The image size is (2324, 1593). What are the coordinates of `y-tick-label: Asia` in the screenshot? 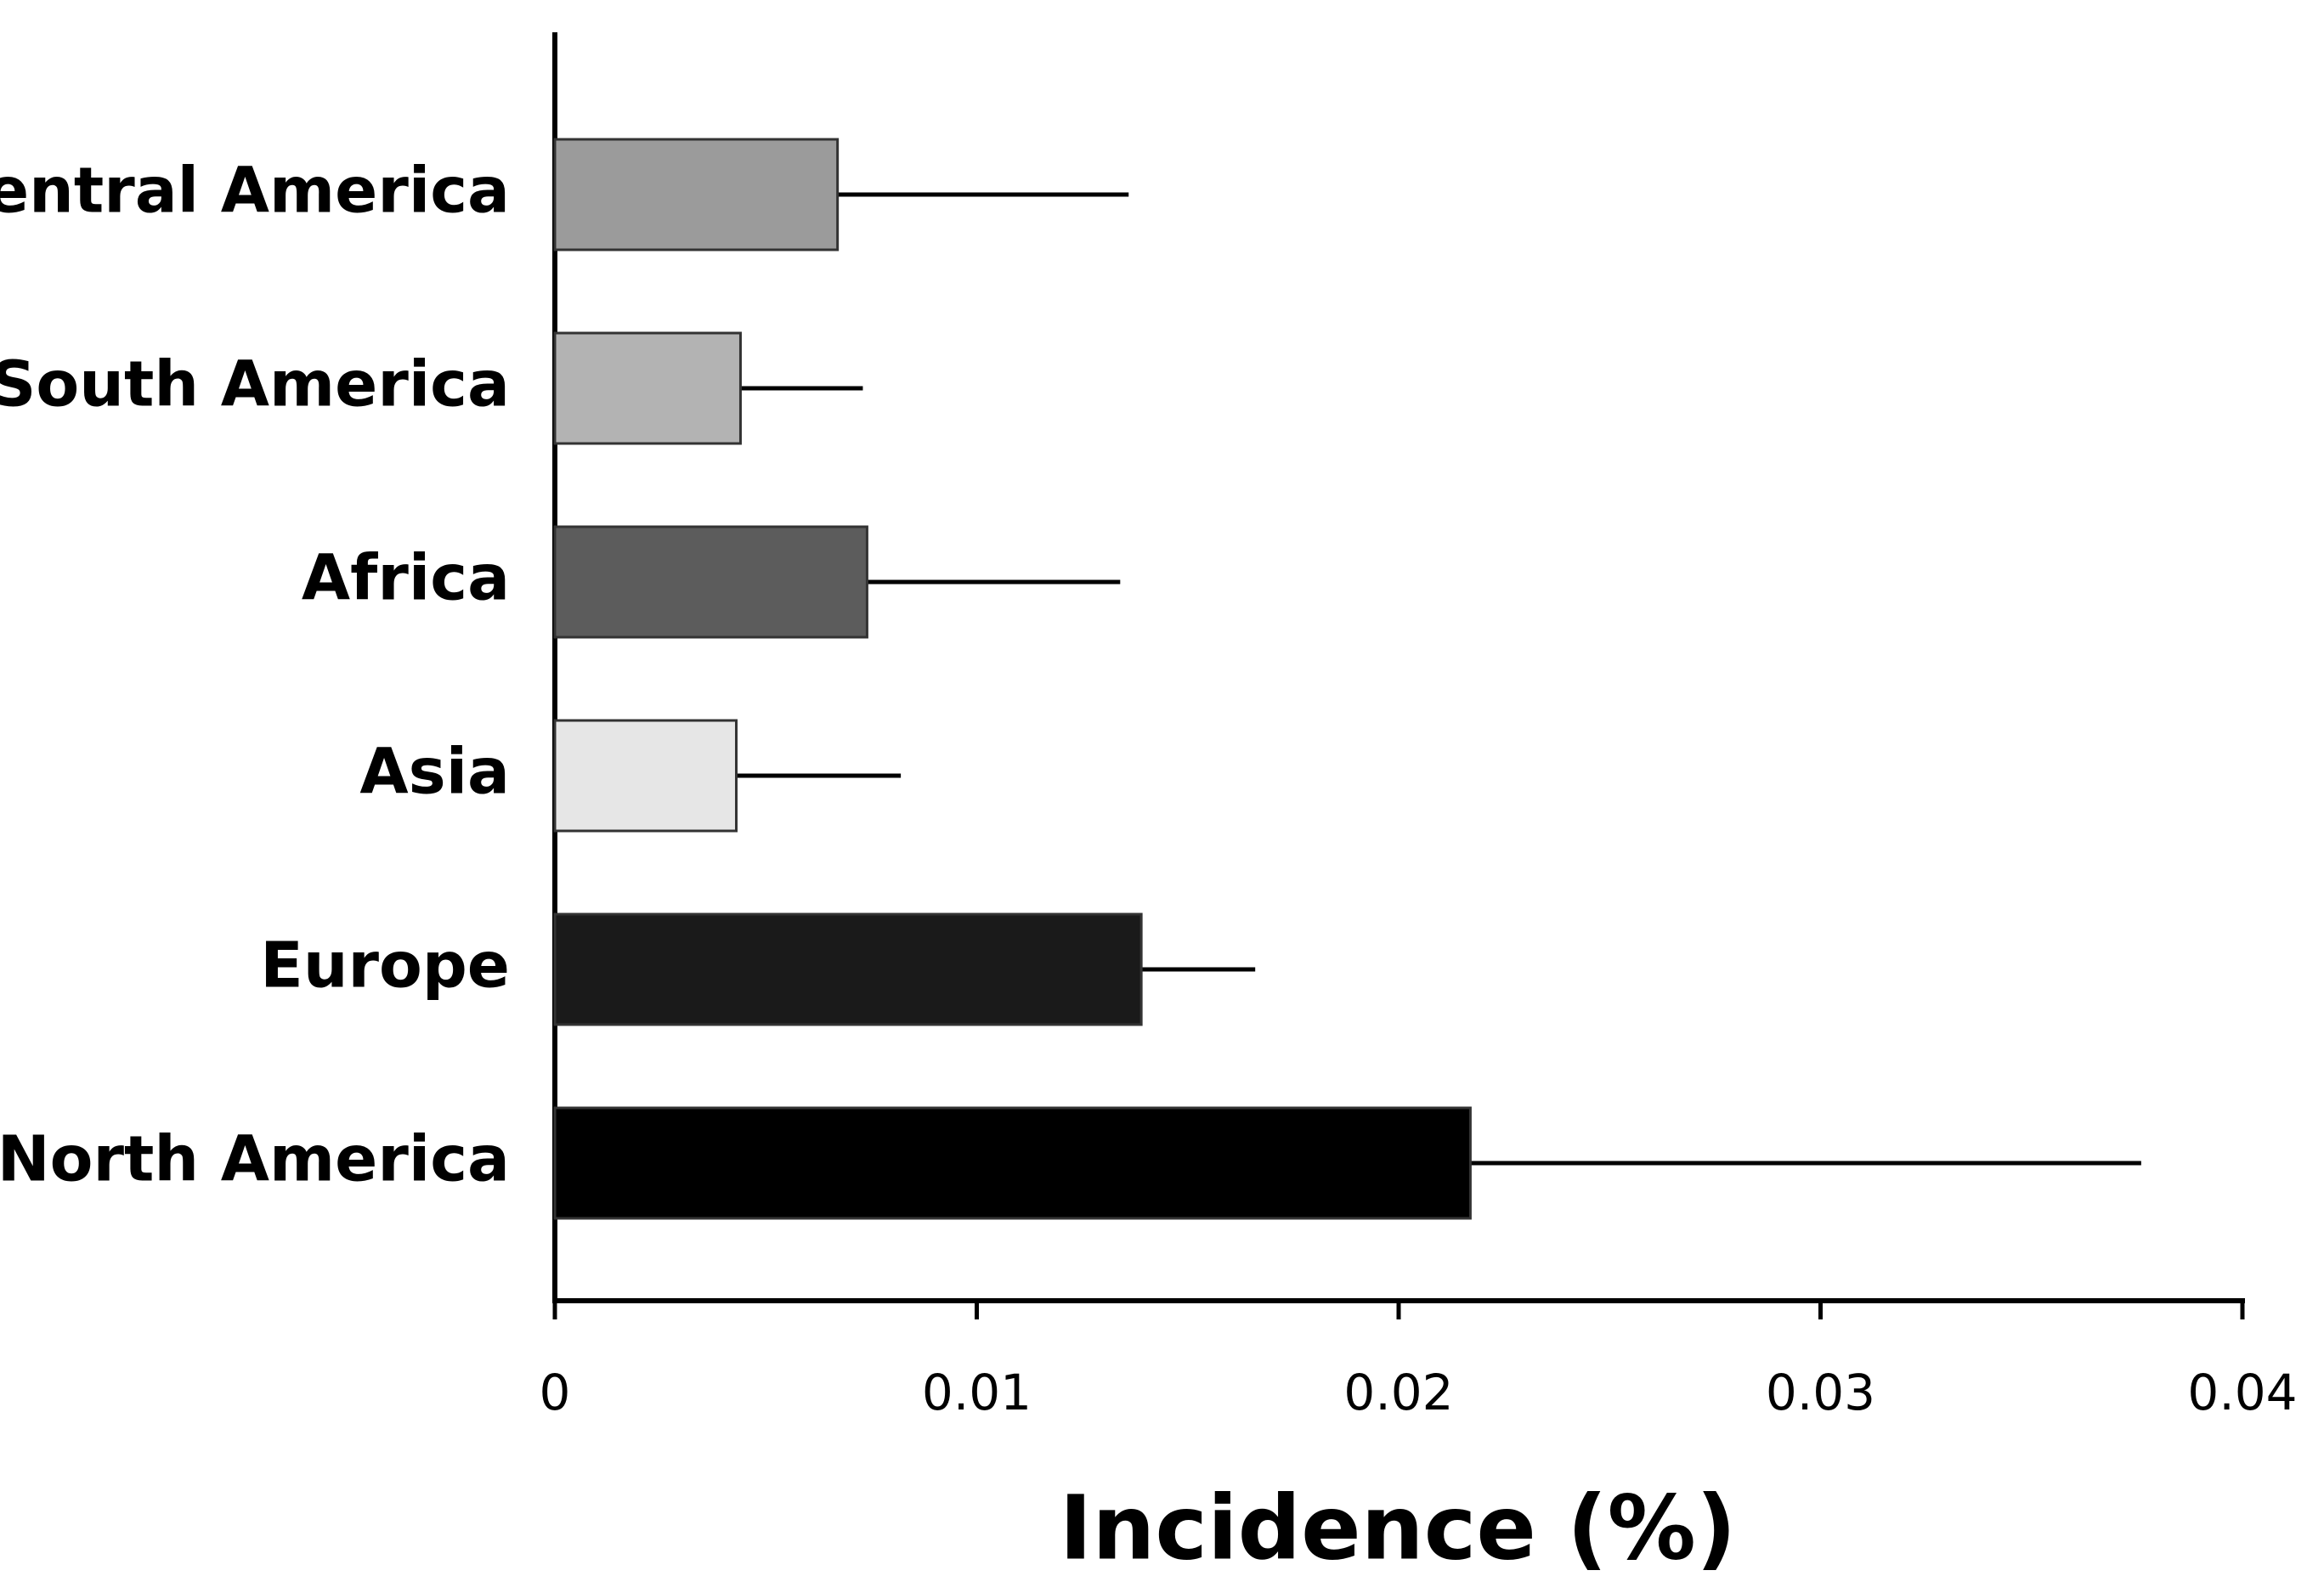 It's located at (434, 772).